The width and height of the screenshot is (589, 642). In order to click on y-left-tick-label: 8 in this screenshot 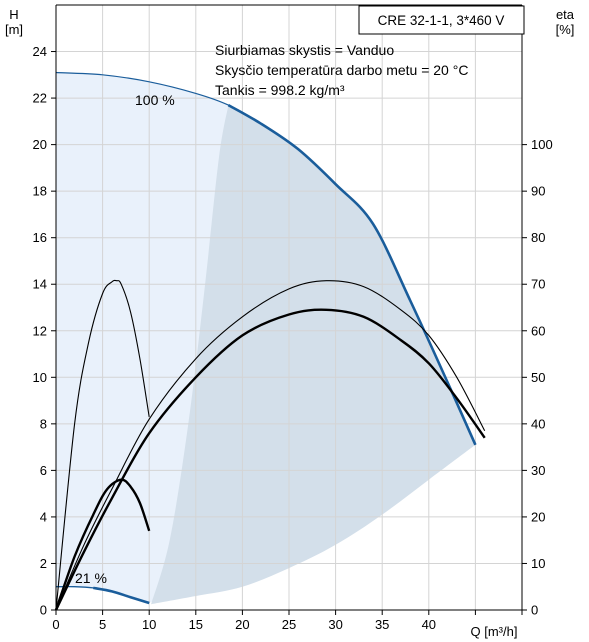, I will do `click(43, 423)`.